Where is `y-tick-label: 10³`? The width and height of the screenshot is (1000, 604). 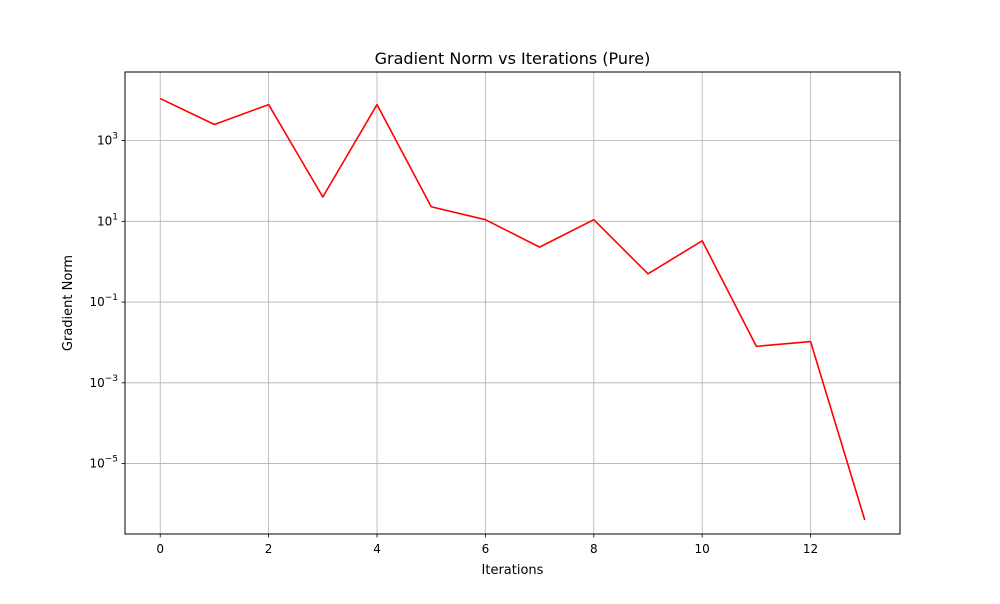 y-tick-label: 10³ is located at coordinates (107, 140).